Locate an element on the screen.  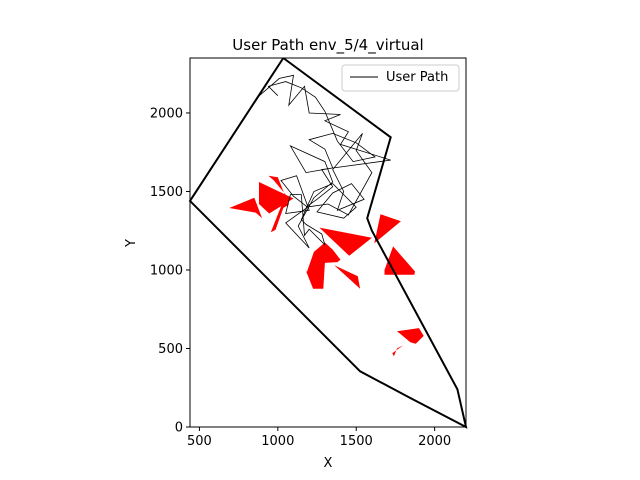
x-tick-label-500: 500 is located at coordinates (199, 441).